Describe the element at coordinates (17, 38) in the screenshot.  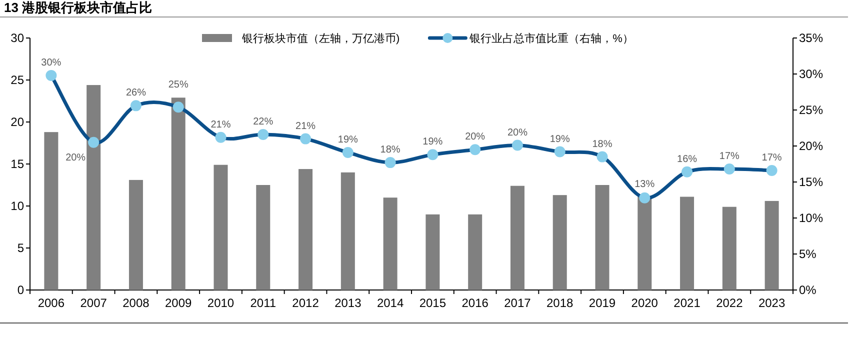
I see `y-tick-label: 30` at that location.